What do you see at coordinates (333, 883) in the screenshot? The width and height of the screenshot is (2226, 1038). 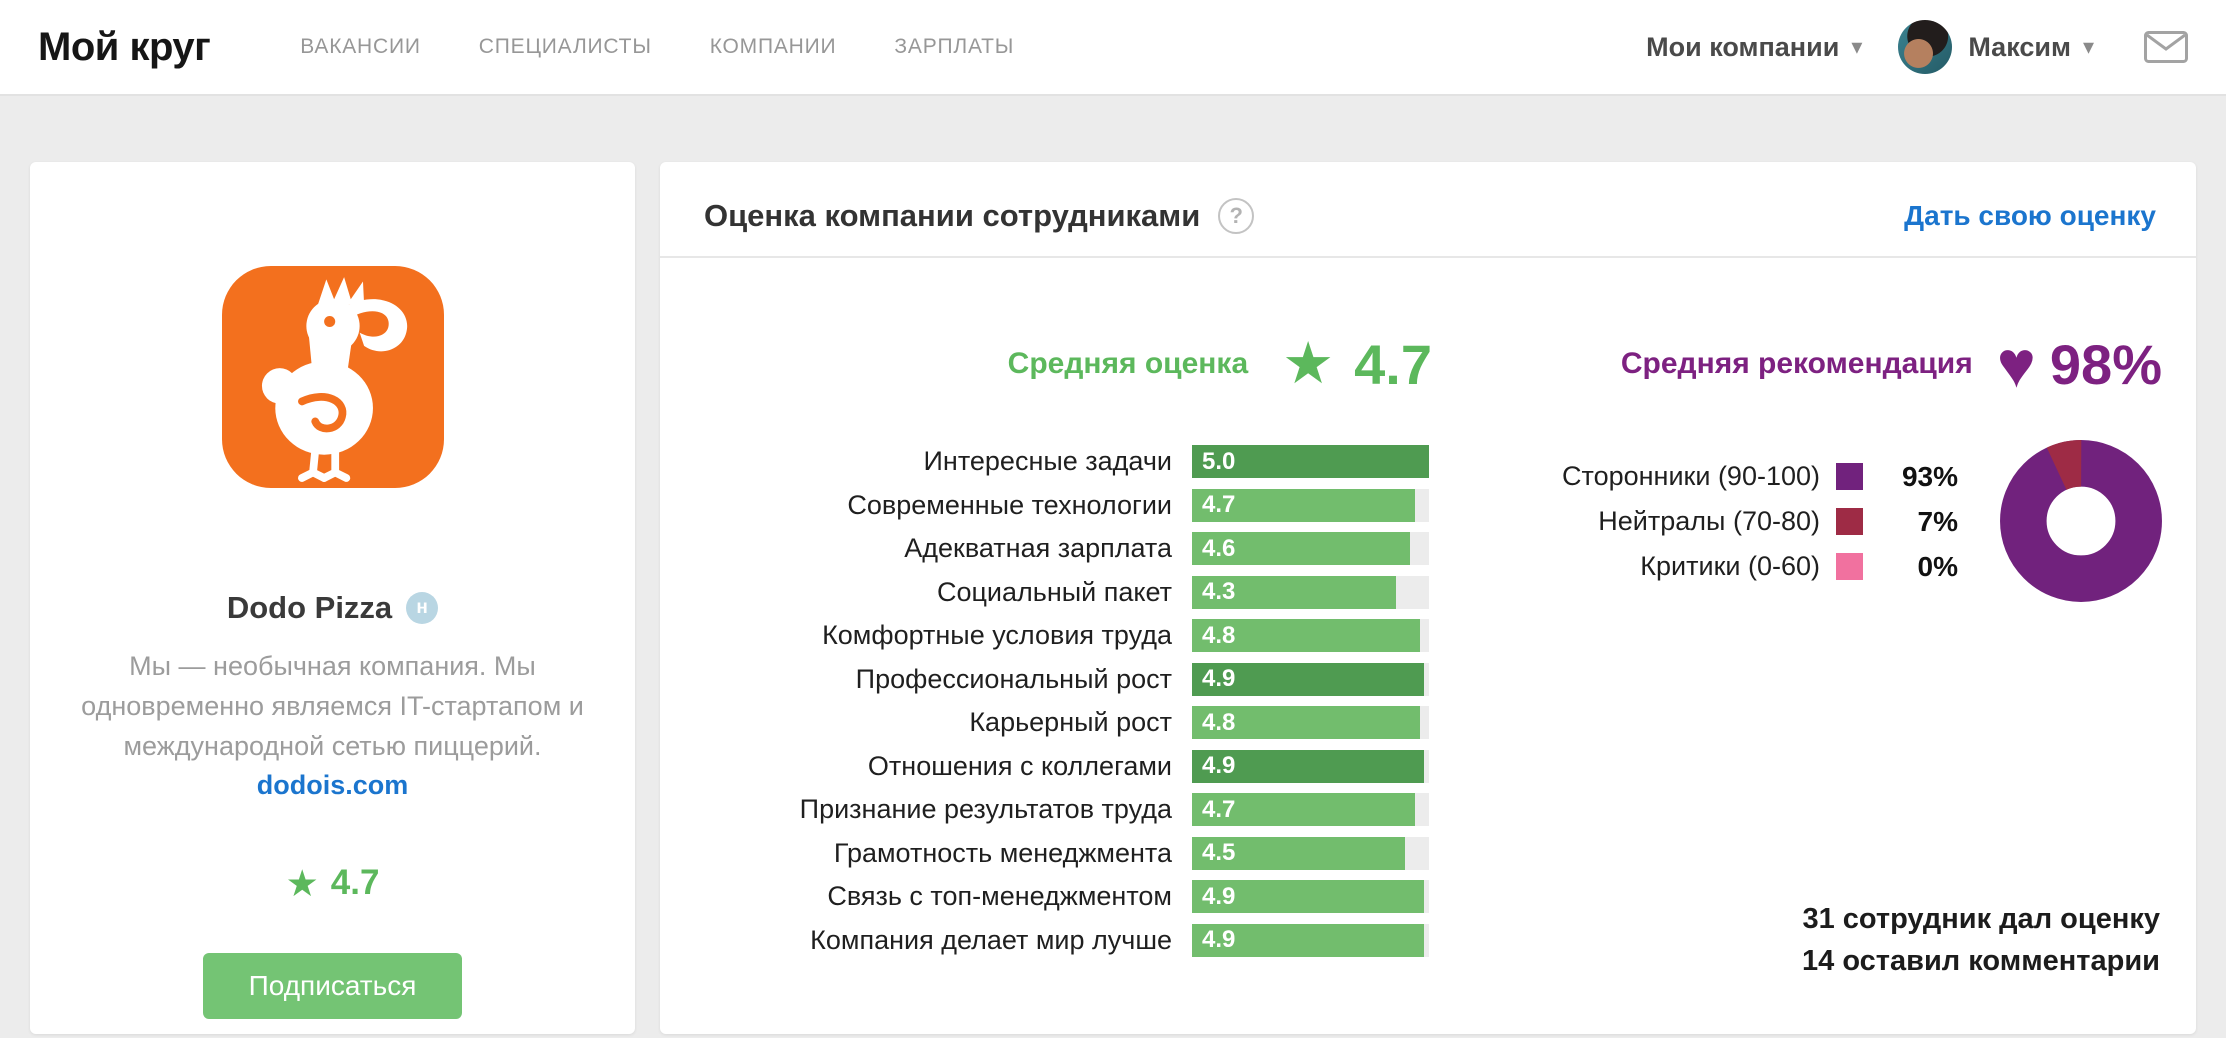 I see `company-rating: ★ 4.7` at bounding box center [333, 883].